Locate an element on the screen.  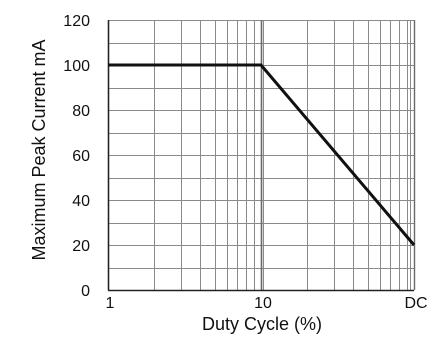
x-axis-label: Duty Cycle (%) is located at coordinates (262, 324).